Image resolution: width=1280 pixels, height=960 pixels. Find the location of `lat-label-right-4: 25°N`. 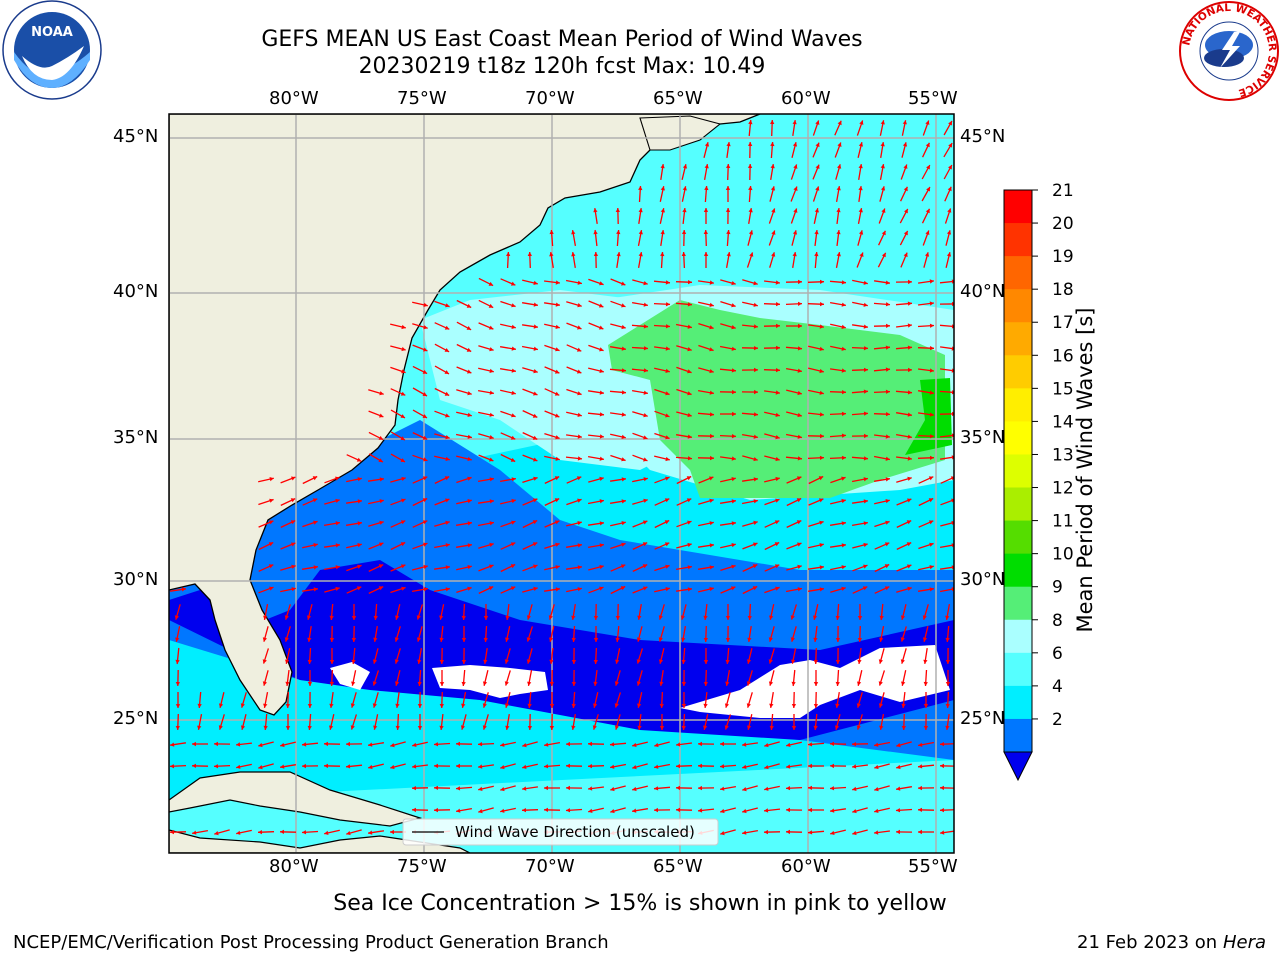

lat-label-right-4: 25°N is located at coordinates (983, 718).